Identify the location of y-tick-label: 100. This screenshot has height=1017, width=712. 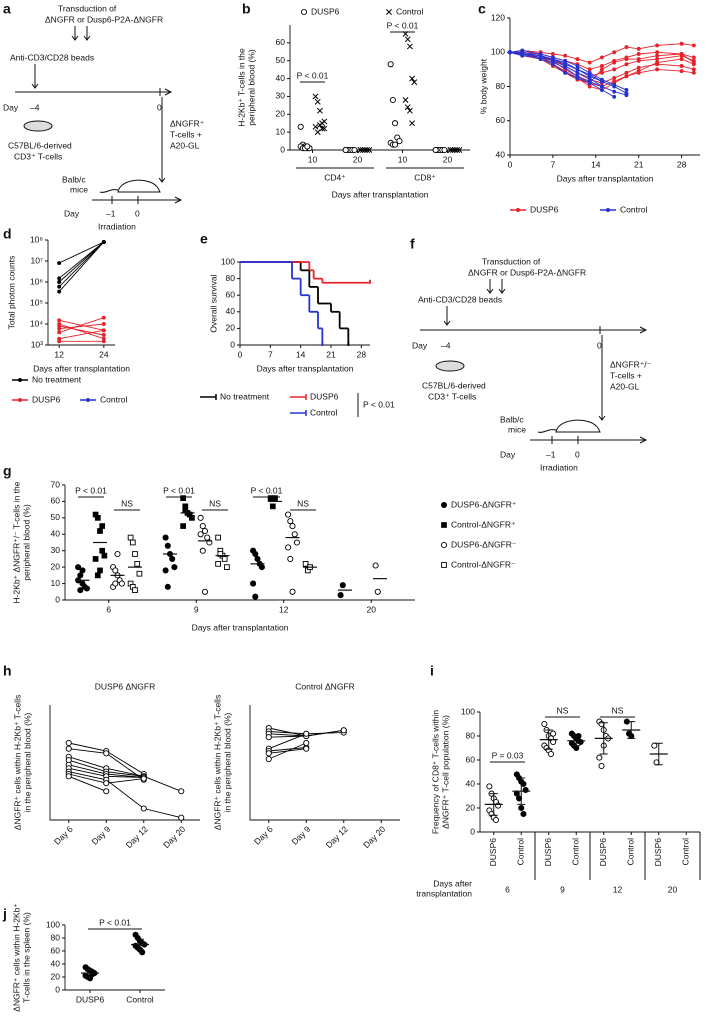
(498, 52).